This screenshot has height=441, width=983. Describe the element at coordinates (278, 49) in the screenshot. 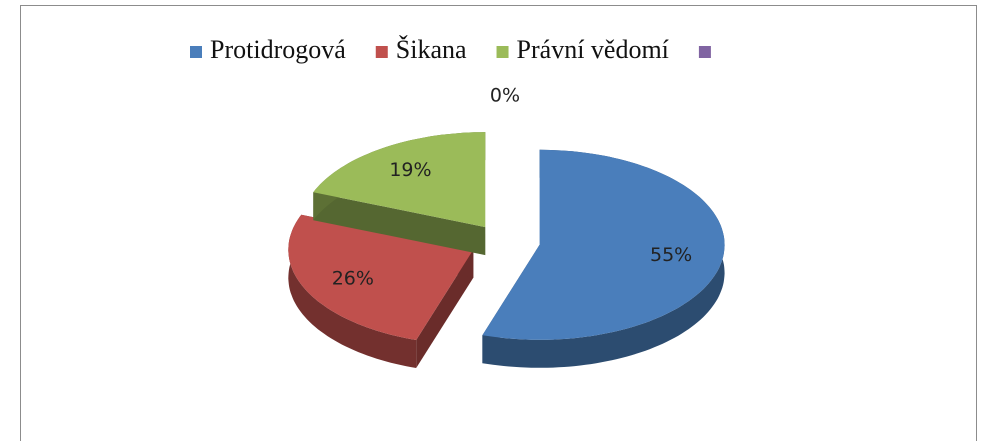

I see `legend-label: Protidrogová` at that location.